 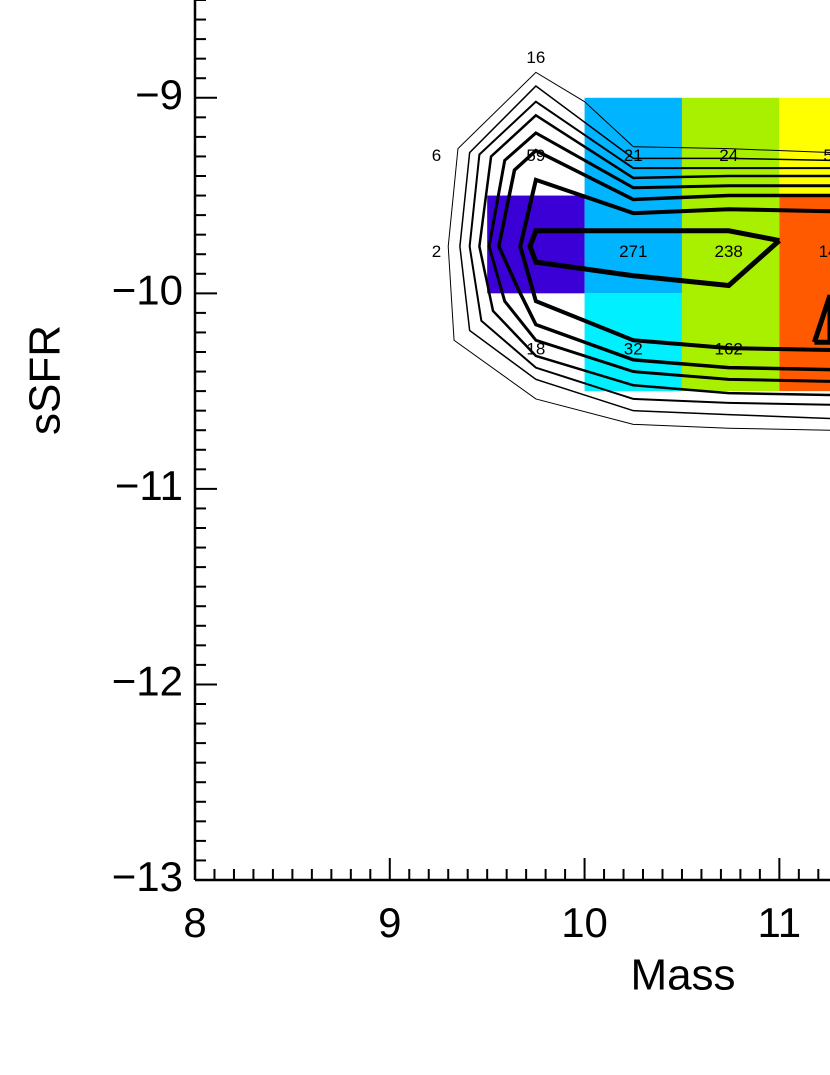 I want to click on count-label: 16, so click(x=535, y=57).